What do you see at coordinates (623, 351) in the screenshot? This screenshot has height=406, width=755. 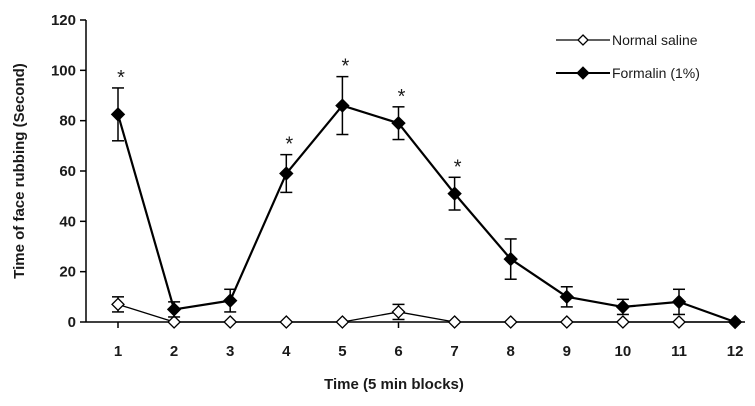 I see `x-tick-label: 10` at bounding box center [623, 351].